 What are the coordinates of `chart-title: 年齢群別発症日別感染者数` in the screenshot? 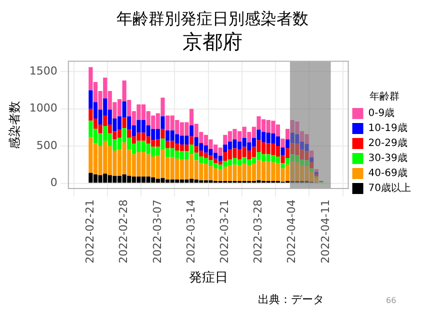 It's located at (212, 18).